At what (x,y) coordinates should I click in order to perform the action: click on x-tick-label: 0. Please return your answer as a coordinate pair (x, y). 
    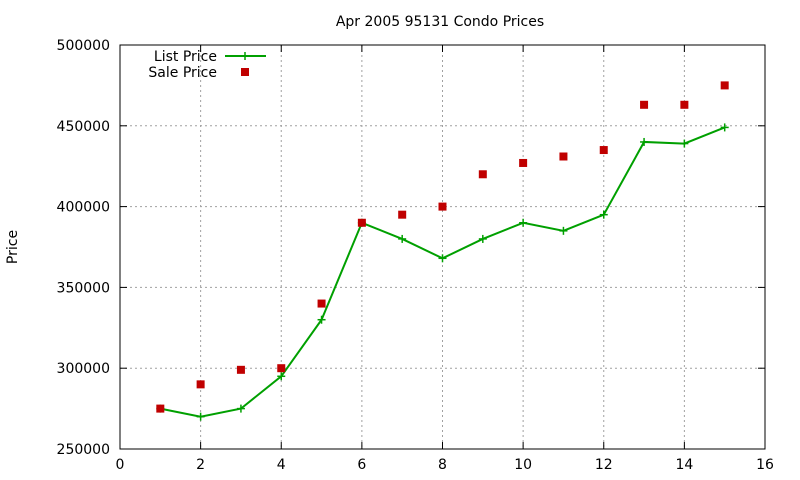
    Looking at the image, I should click on (120, 465).